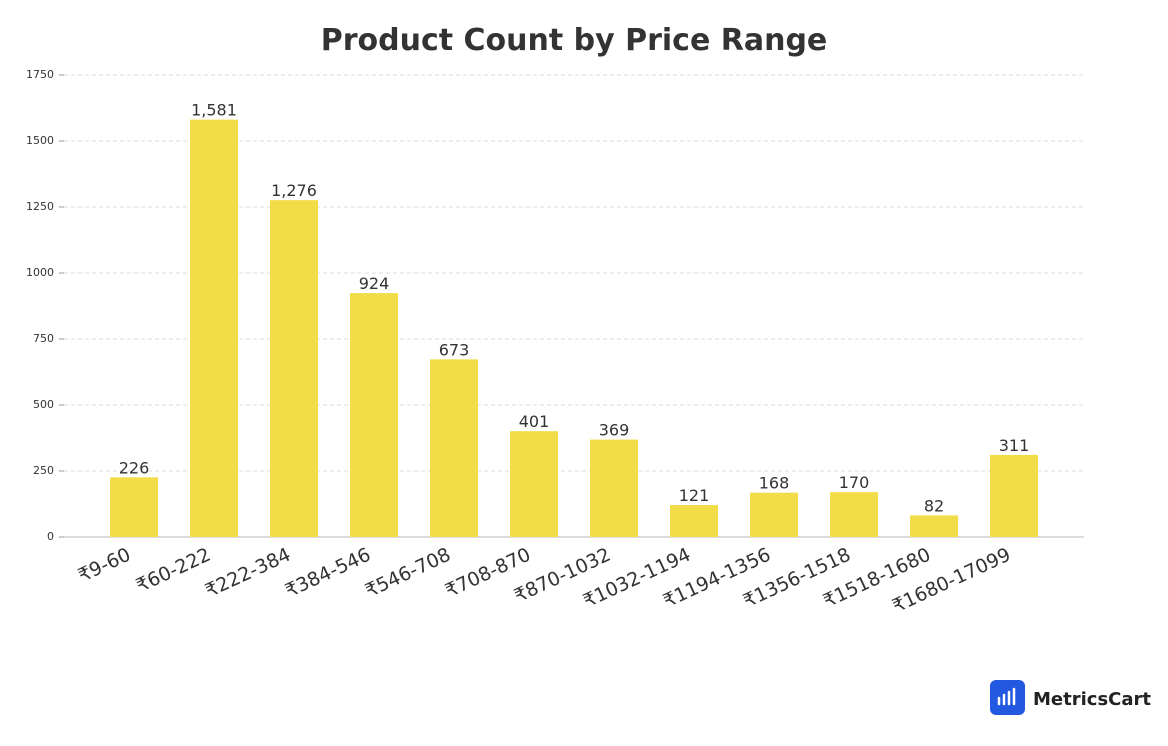 Image resolution: width=1168 pixels, height=746 pixels. I want to click on value-label: 924, so click(374, 283).